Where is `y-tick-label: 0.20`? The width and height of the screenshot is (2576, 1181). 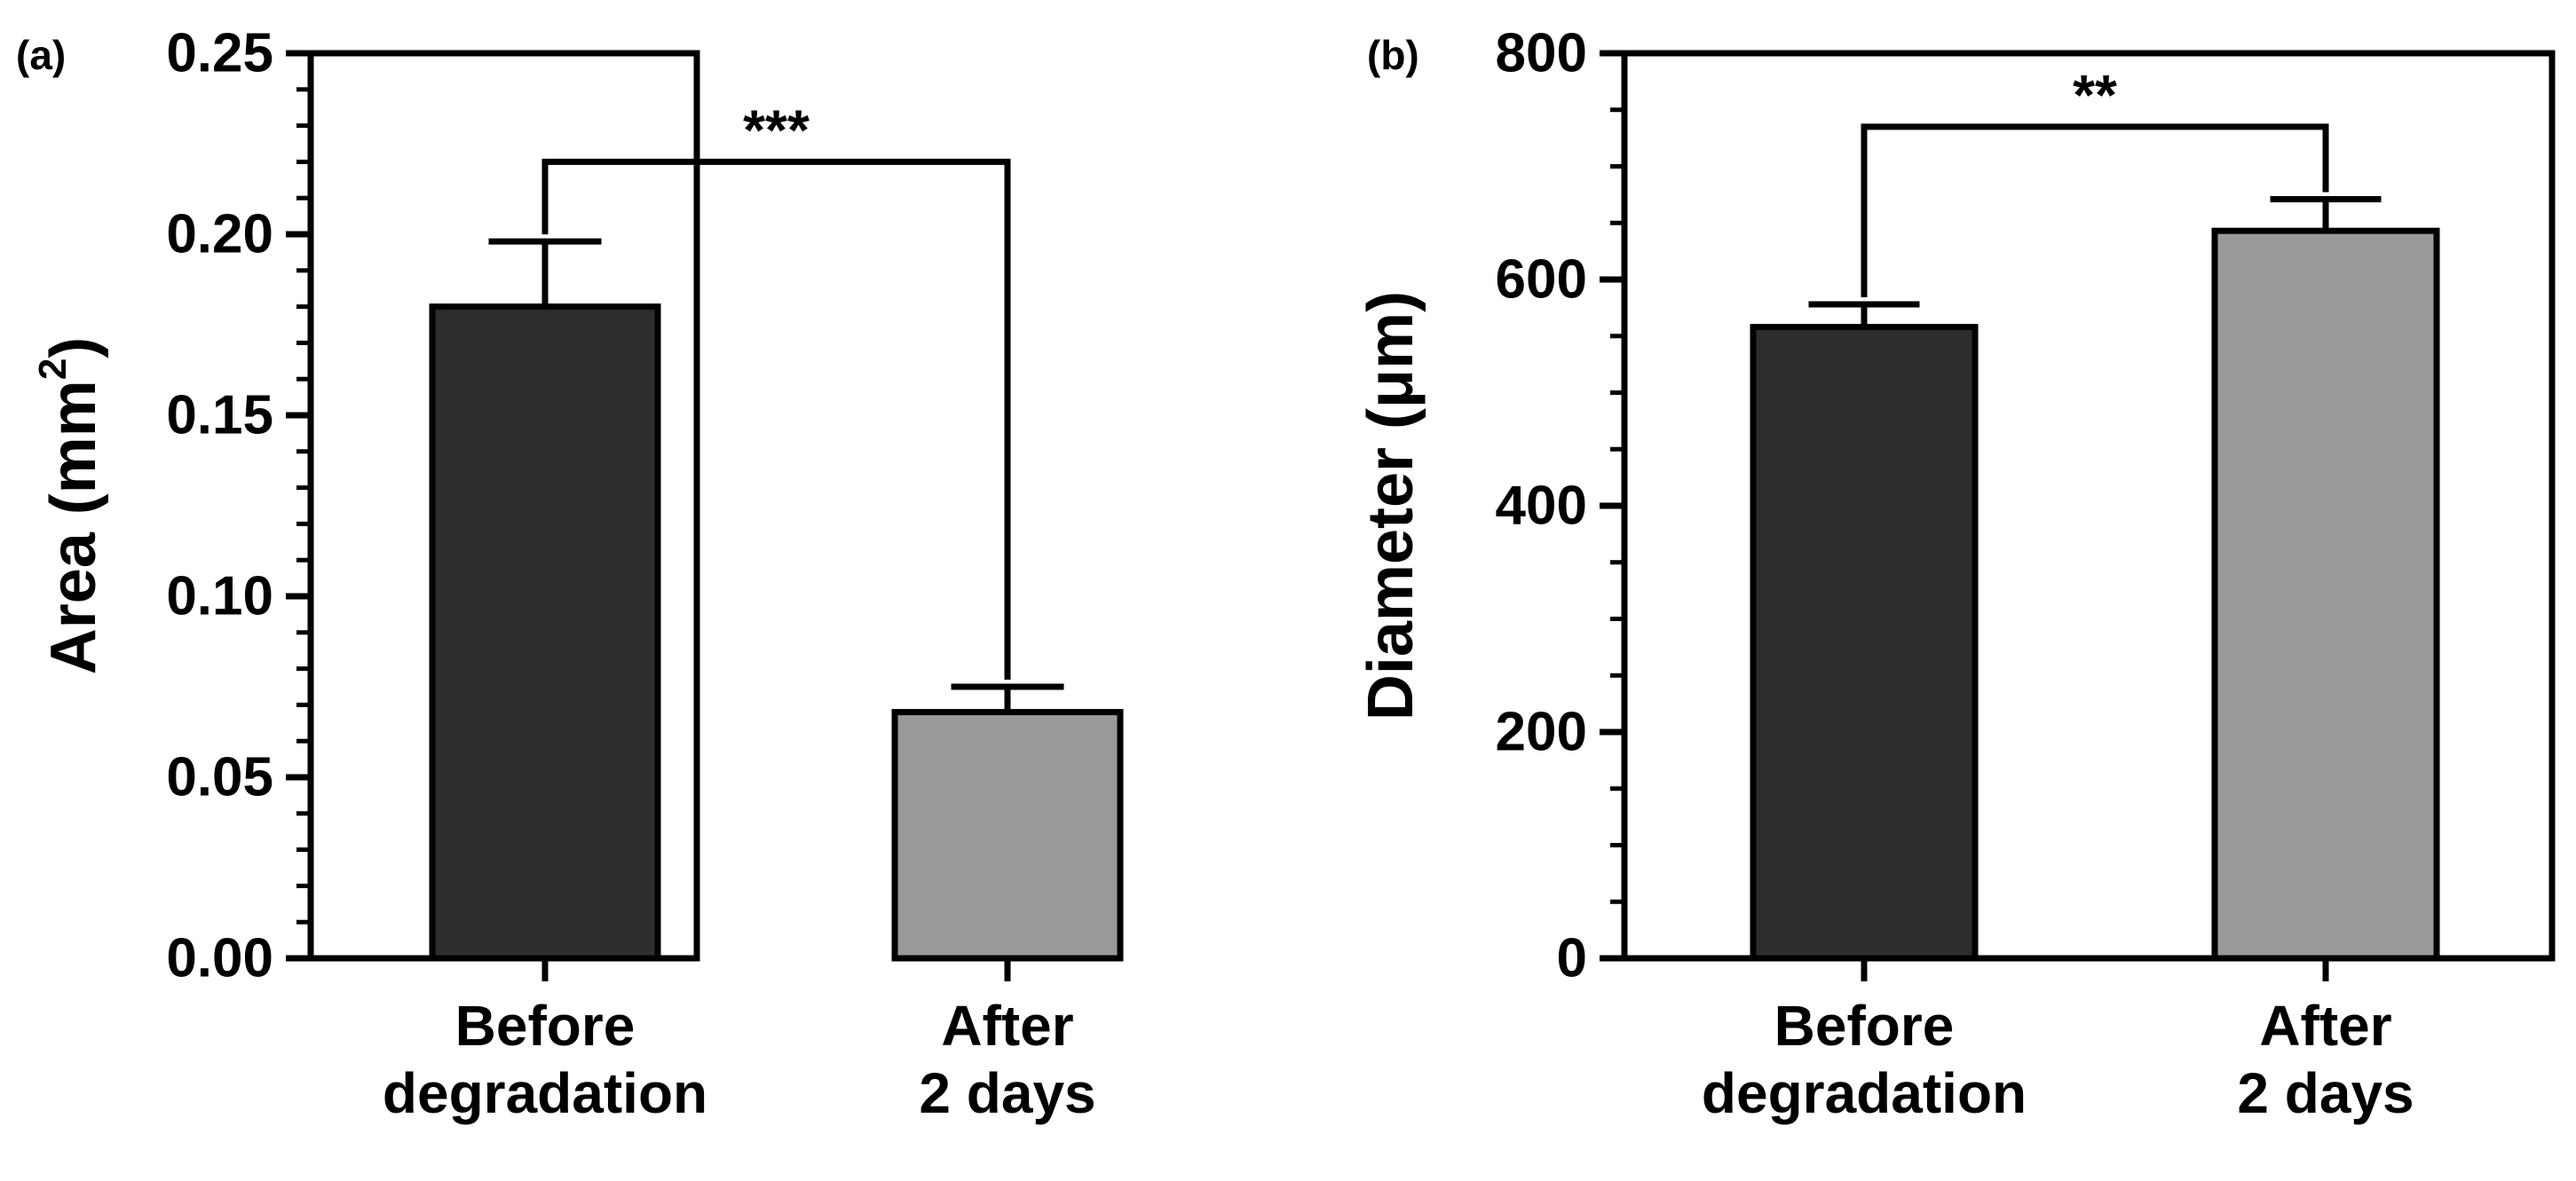 y-tick-label: 0.20 is located at coordinates (219, 235).